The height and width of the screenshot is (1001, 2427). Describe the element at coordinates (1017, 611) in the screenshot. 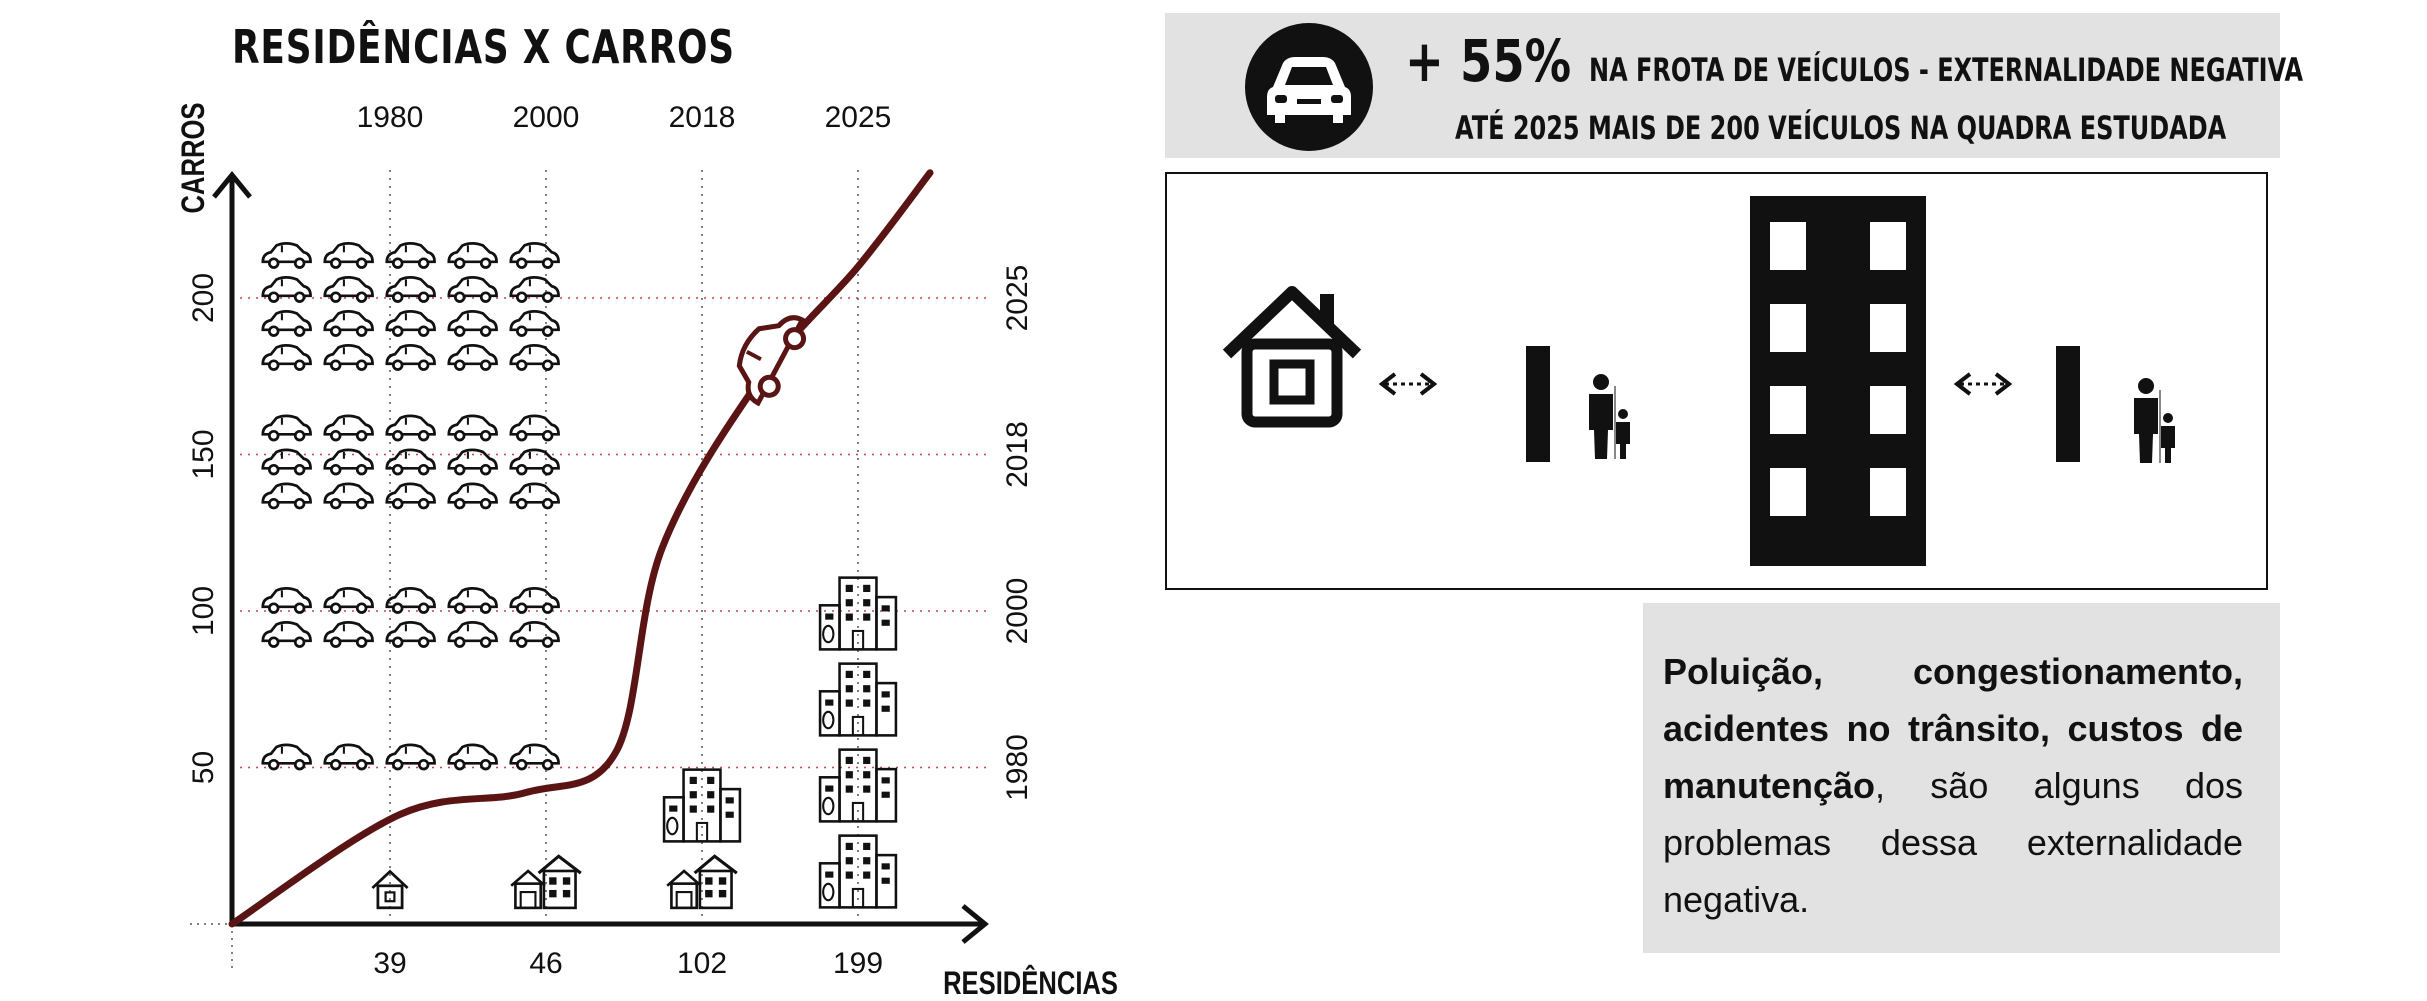

I see `y-right-tick-label: 2000` at that location.